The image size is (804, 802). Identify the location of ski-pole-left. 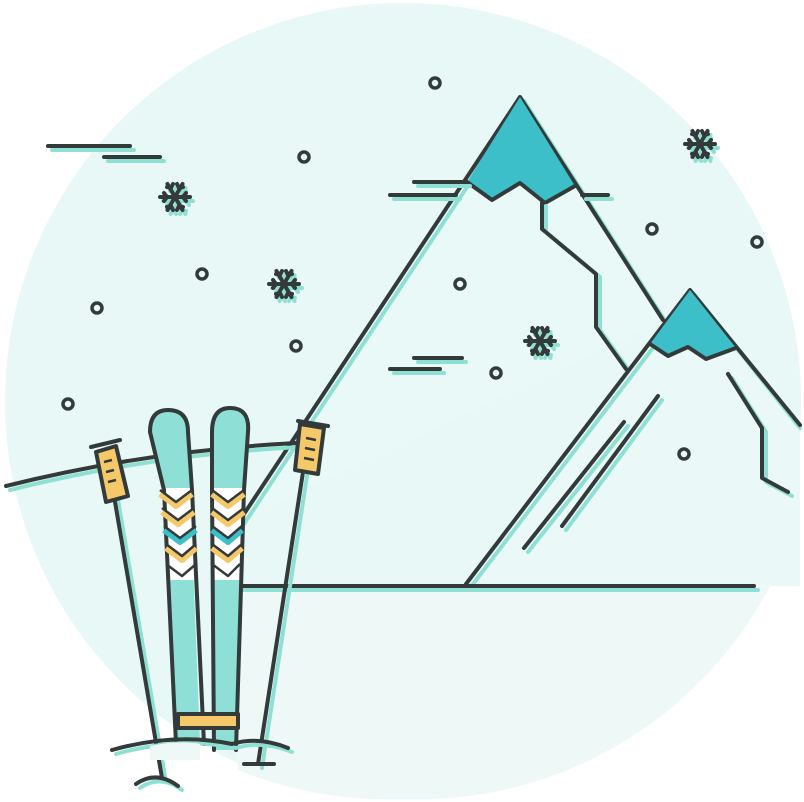
(136, 615).